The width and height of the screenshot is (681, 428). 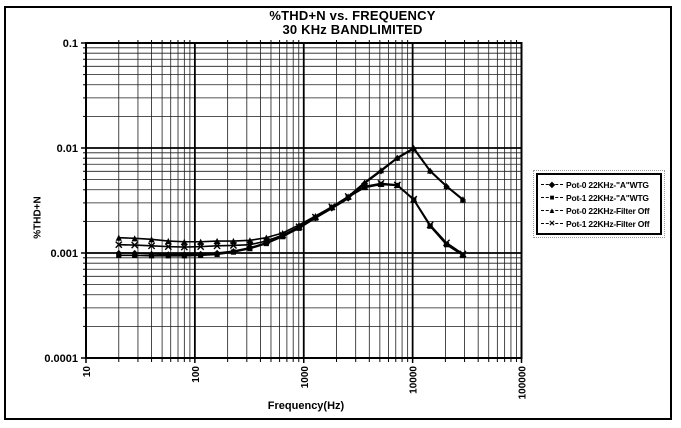 I want to click on legend-item: ■ Pot-1 22KHz-"A"WTG, so click(x=599, y=197).